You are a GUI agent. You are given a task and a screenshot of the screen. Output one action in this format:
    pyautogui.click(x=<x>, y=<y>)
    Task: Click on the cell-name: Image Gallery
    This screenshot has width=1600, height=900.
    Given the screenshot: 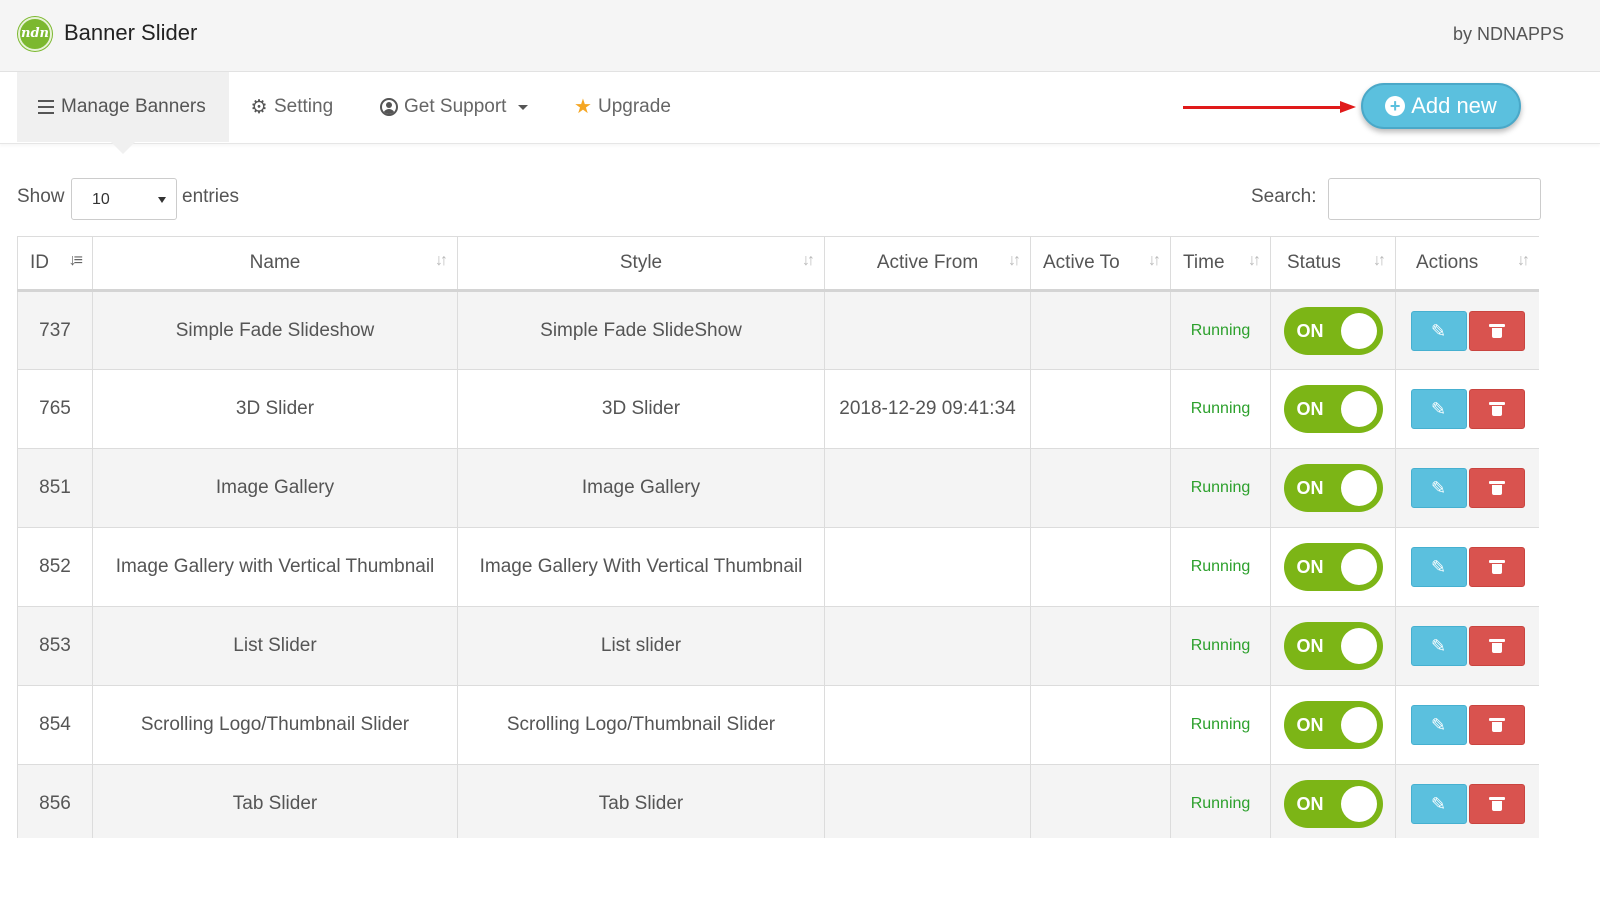 What is the action you would take?
    pyautogui.click(x=275, y=488)
    